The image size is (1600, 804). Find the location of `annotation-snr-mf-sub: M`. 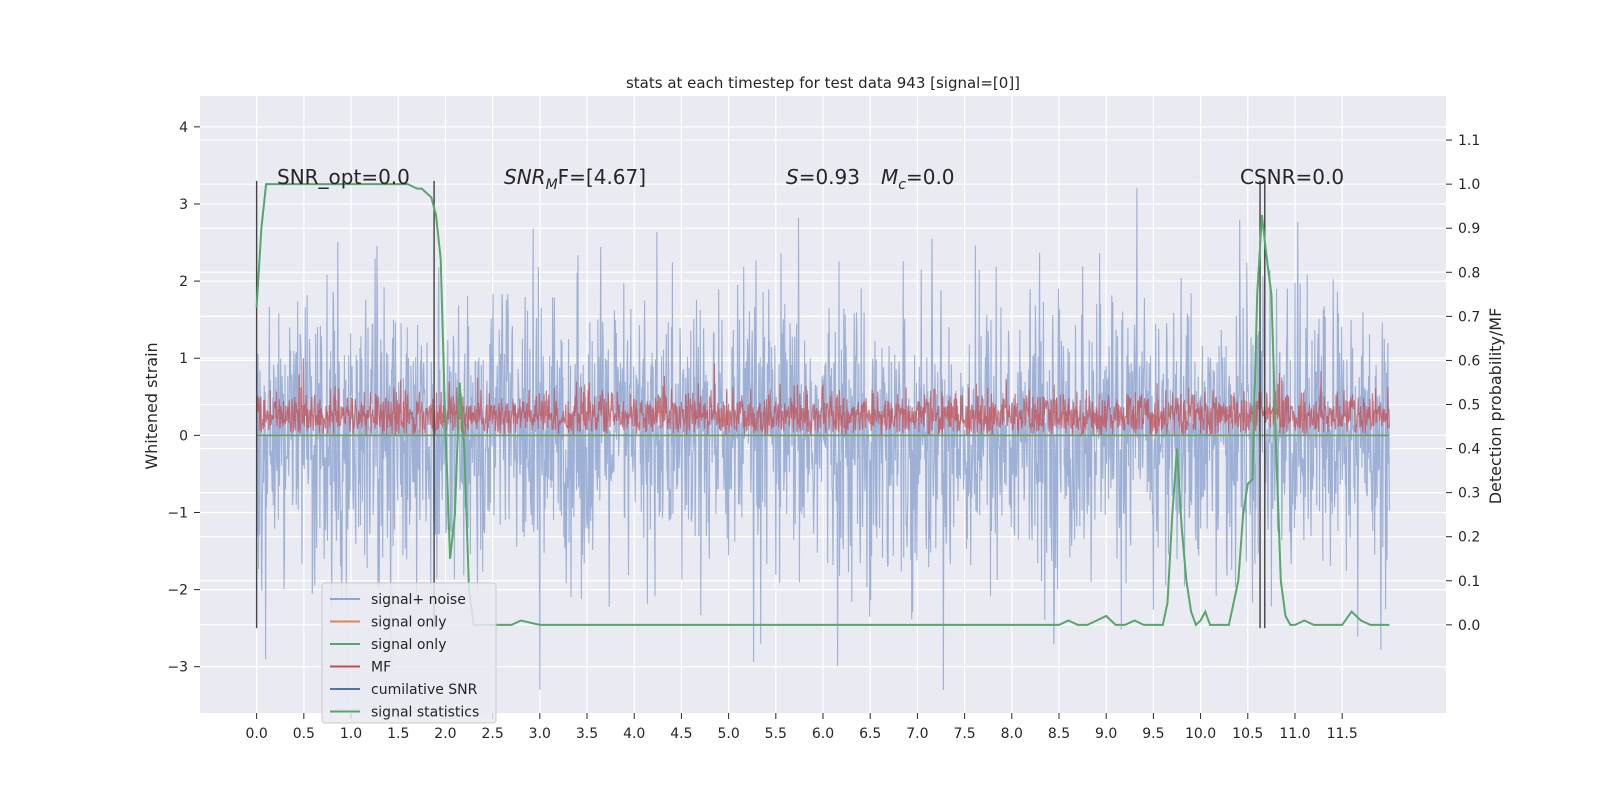

annotation-snr-mf-sub: M is located at coordinates (552, 185).